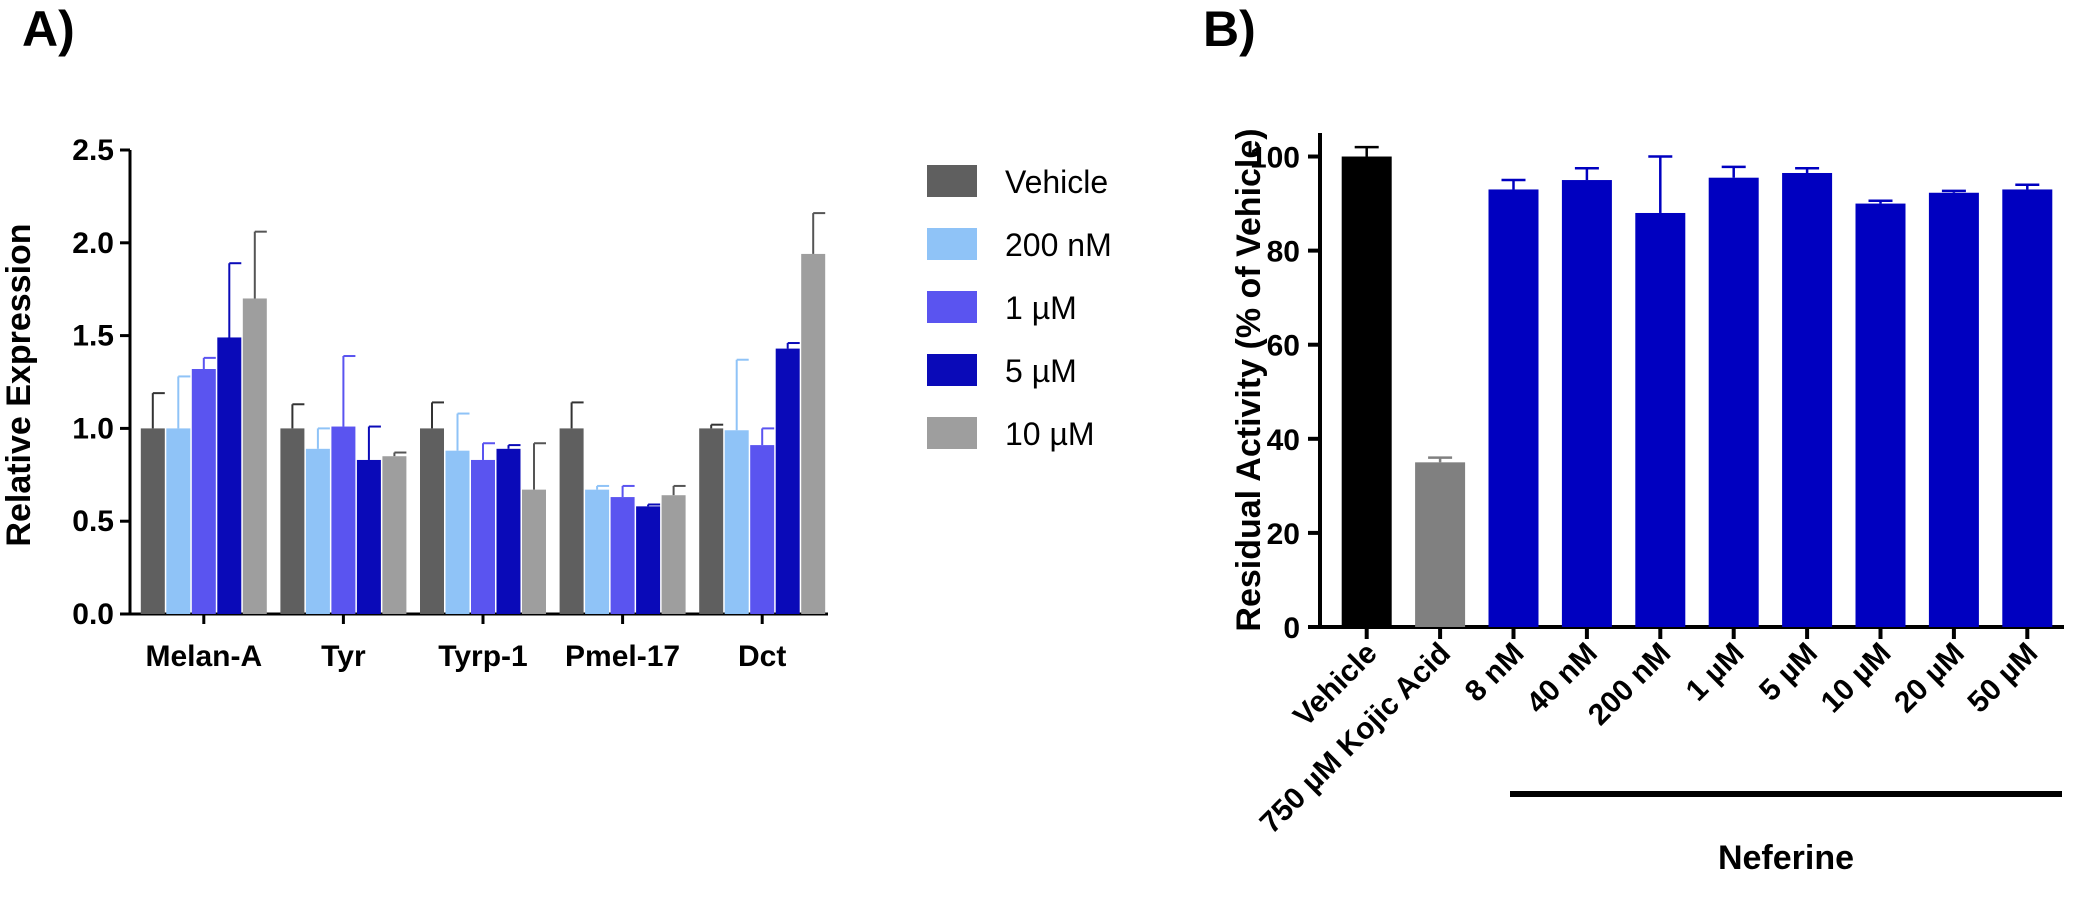 Image resolution: width=2084 pixels, height=909 pixels. I want to click on chart-a-category-label: Tyr, so click(343, 656).